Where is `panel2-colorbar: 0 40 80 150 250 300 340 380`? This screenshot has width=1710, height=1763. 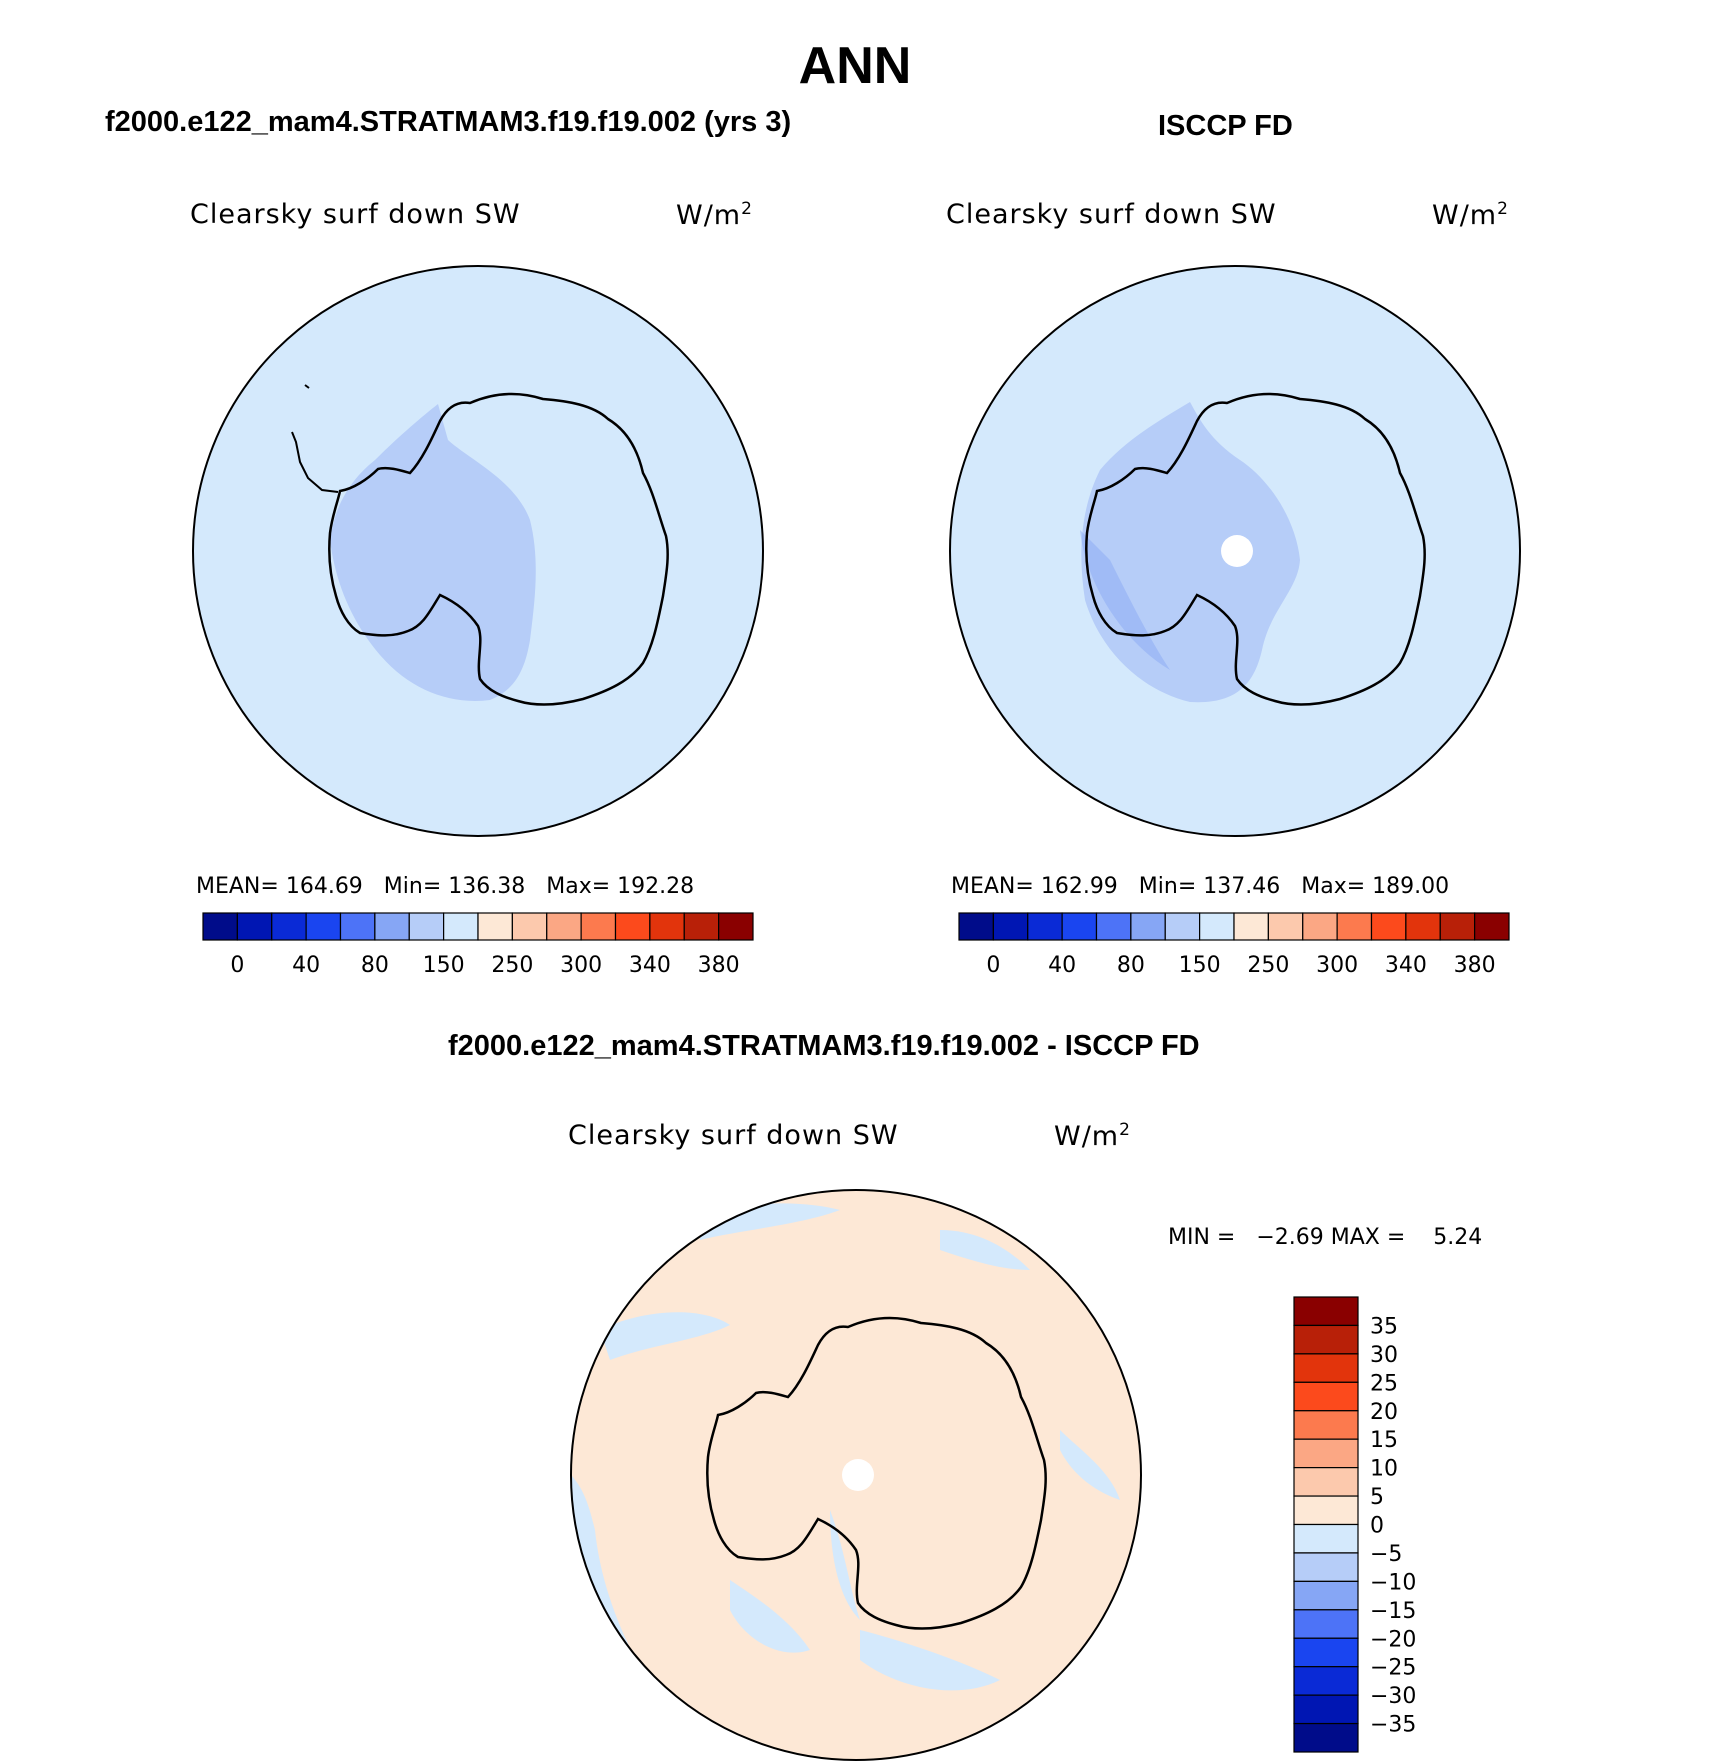 panel2-colorbar: 0 40 80 150 250 300 340 380 is located at coordinates (1234, 945).